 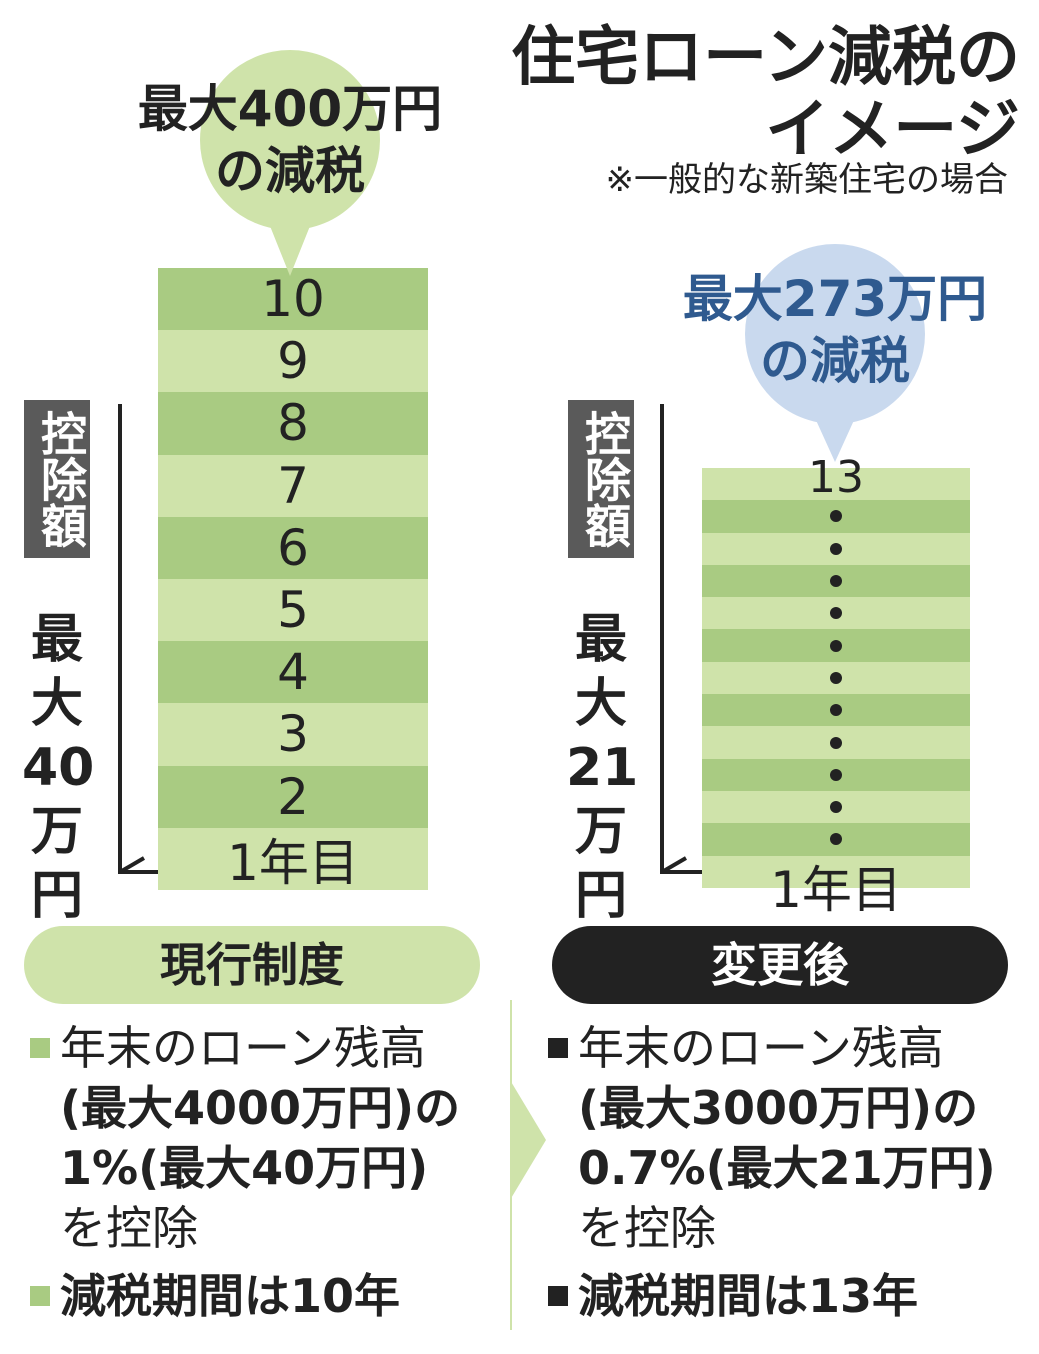 I want to click on diagram-title: 住宅ローン減税の イメージ, so click(x=750, y=94).